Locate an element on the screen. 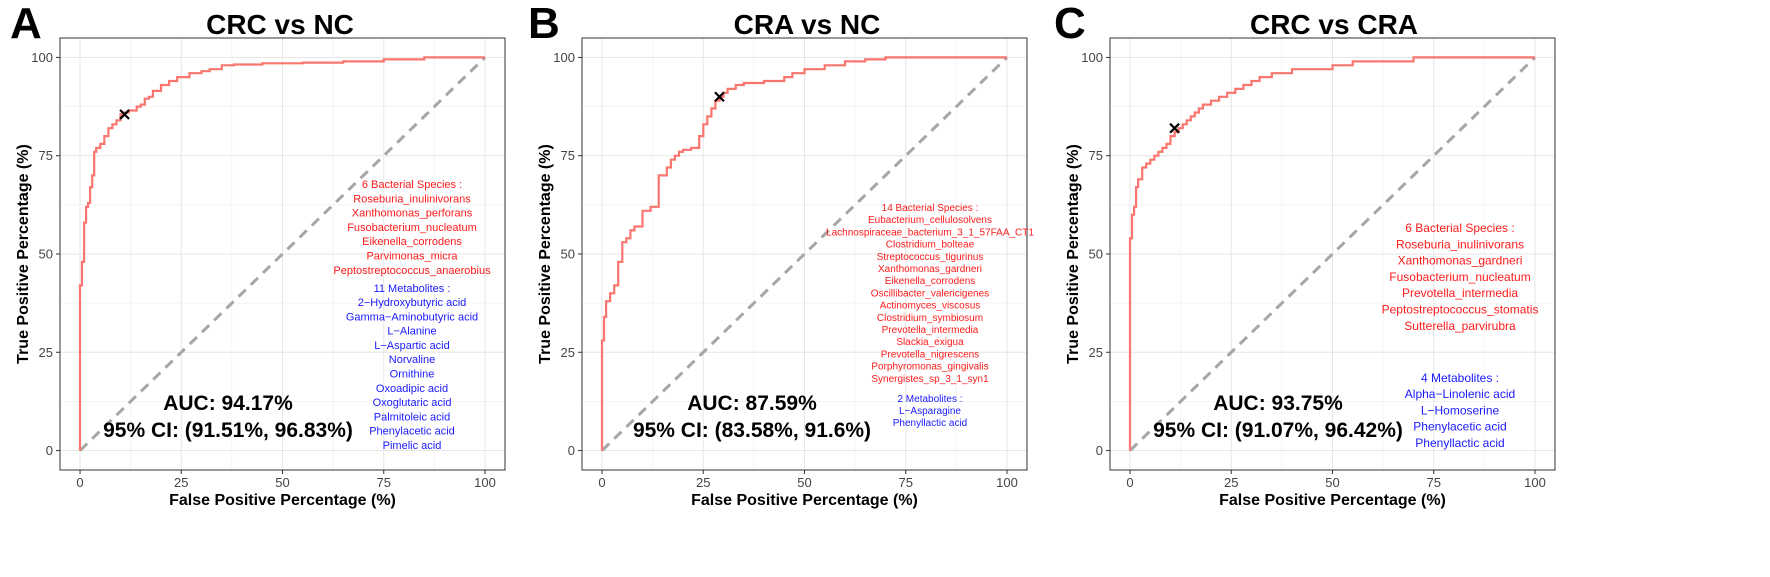 The height and width of the screenshot is (577, 1770). species-item: Sutterella_parvirubra is located at coordinates (1460, 326).